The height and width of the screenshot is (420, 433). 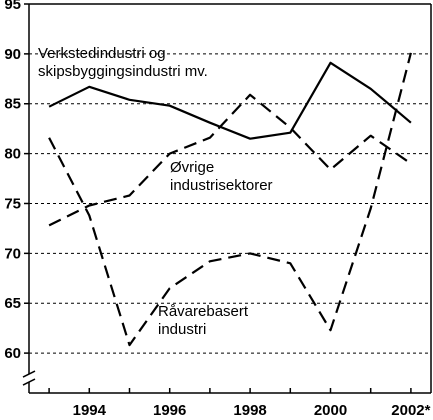 What do you see at coordinates (410, 410) in the screenshot?
I see `x-tick-label-2002: 2002*` at bounding box center [410, 410].